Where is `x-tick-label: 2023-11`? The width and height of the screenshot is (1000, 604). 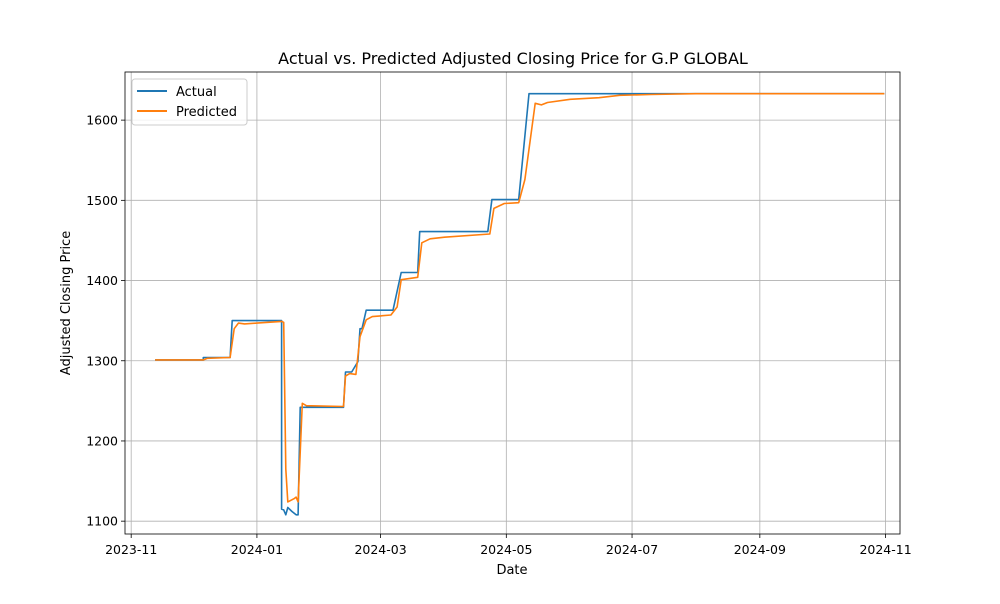 x-tick-label: 2023-11 is located at coordinates (131, 549).